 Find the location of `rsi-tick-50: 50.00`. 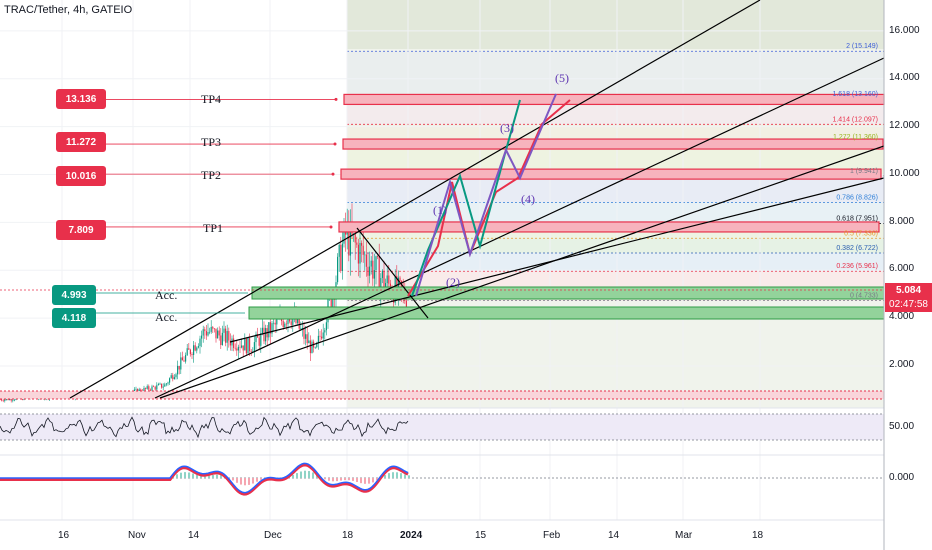

rsi-tick-50: 50.00 is located at coordinates (902, 426).